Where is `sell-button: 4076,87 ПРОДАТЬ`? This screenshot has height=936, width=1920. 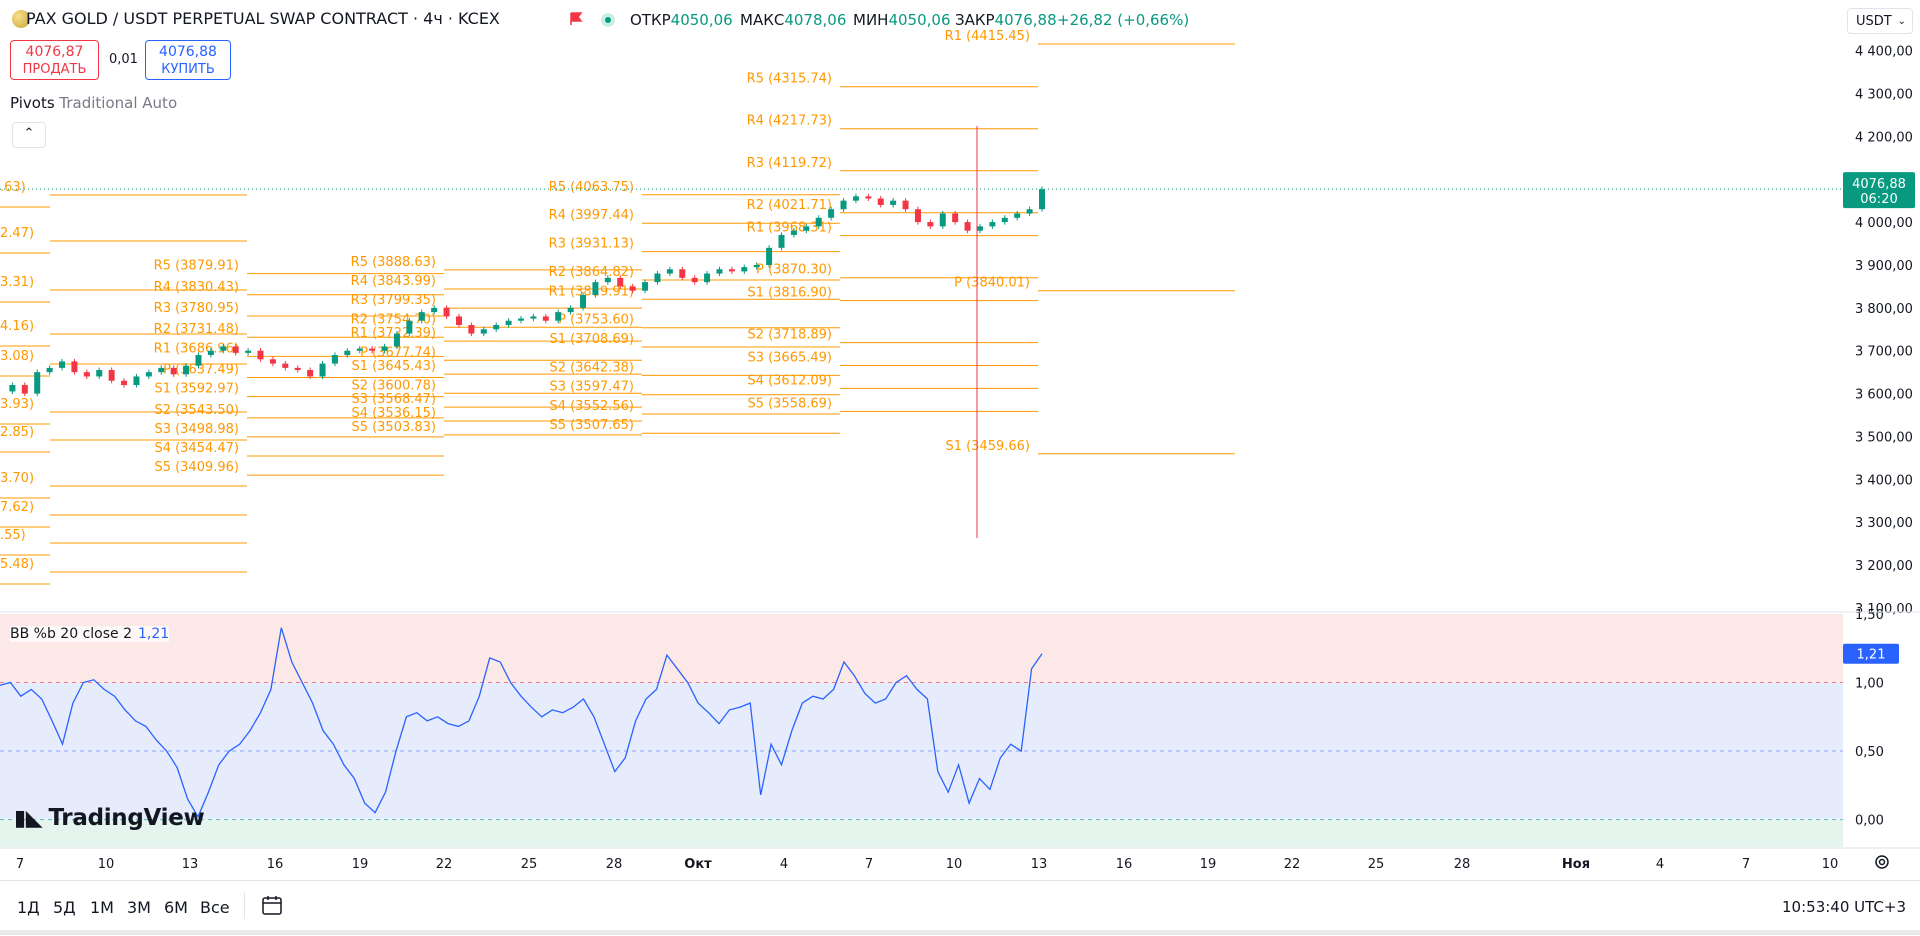 sell-button: 4076,87 ПРОДАТЬ is located at coordinates (54, 60).